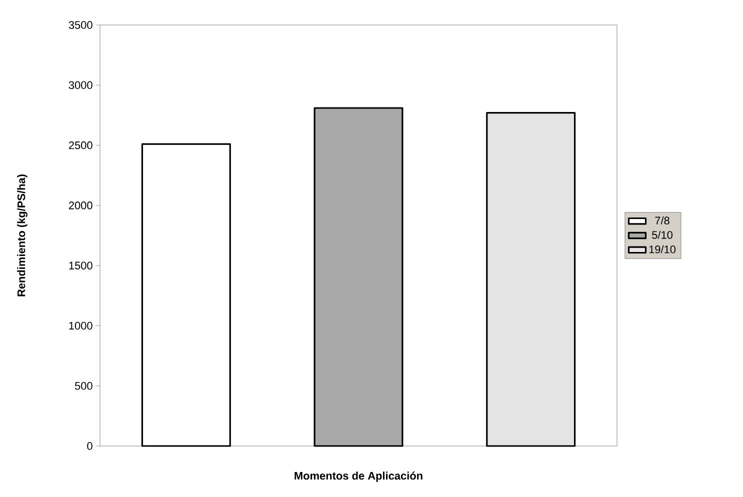 This screenshot has height=497, width=743. Describe the element at coordinates (80, 25) in the screenshot. I see `y-tick-label: 3500` at that location.